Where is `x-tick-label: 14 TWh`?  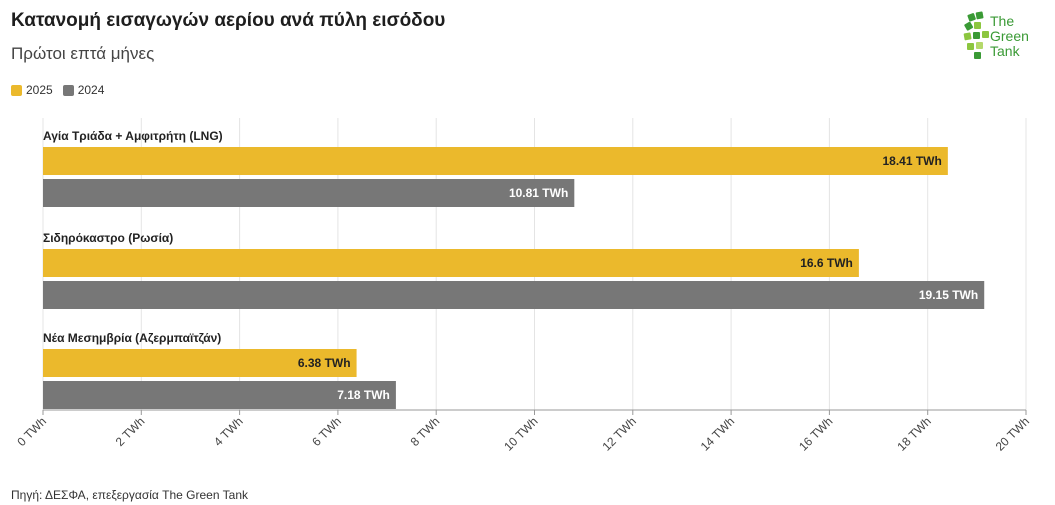
x-tick-label: 14 TWh is located at coordinates (717, 433).